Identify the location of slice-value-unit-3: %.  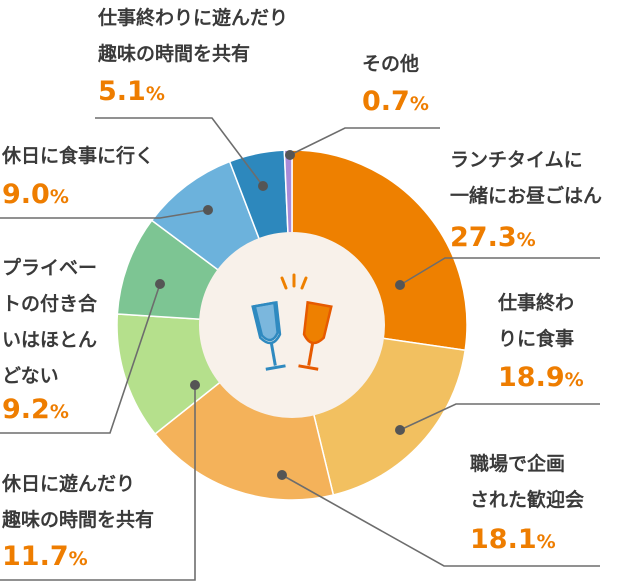
(78, 559).